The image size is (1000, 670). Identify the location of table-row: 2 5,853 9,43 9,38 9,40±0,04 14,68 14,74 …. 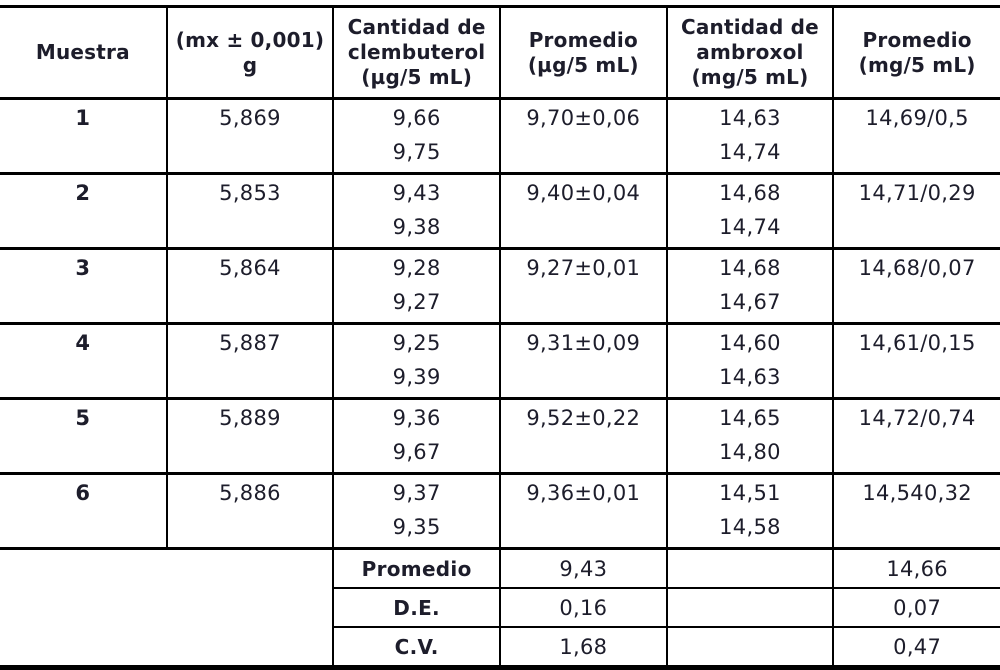
(500, 211).